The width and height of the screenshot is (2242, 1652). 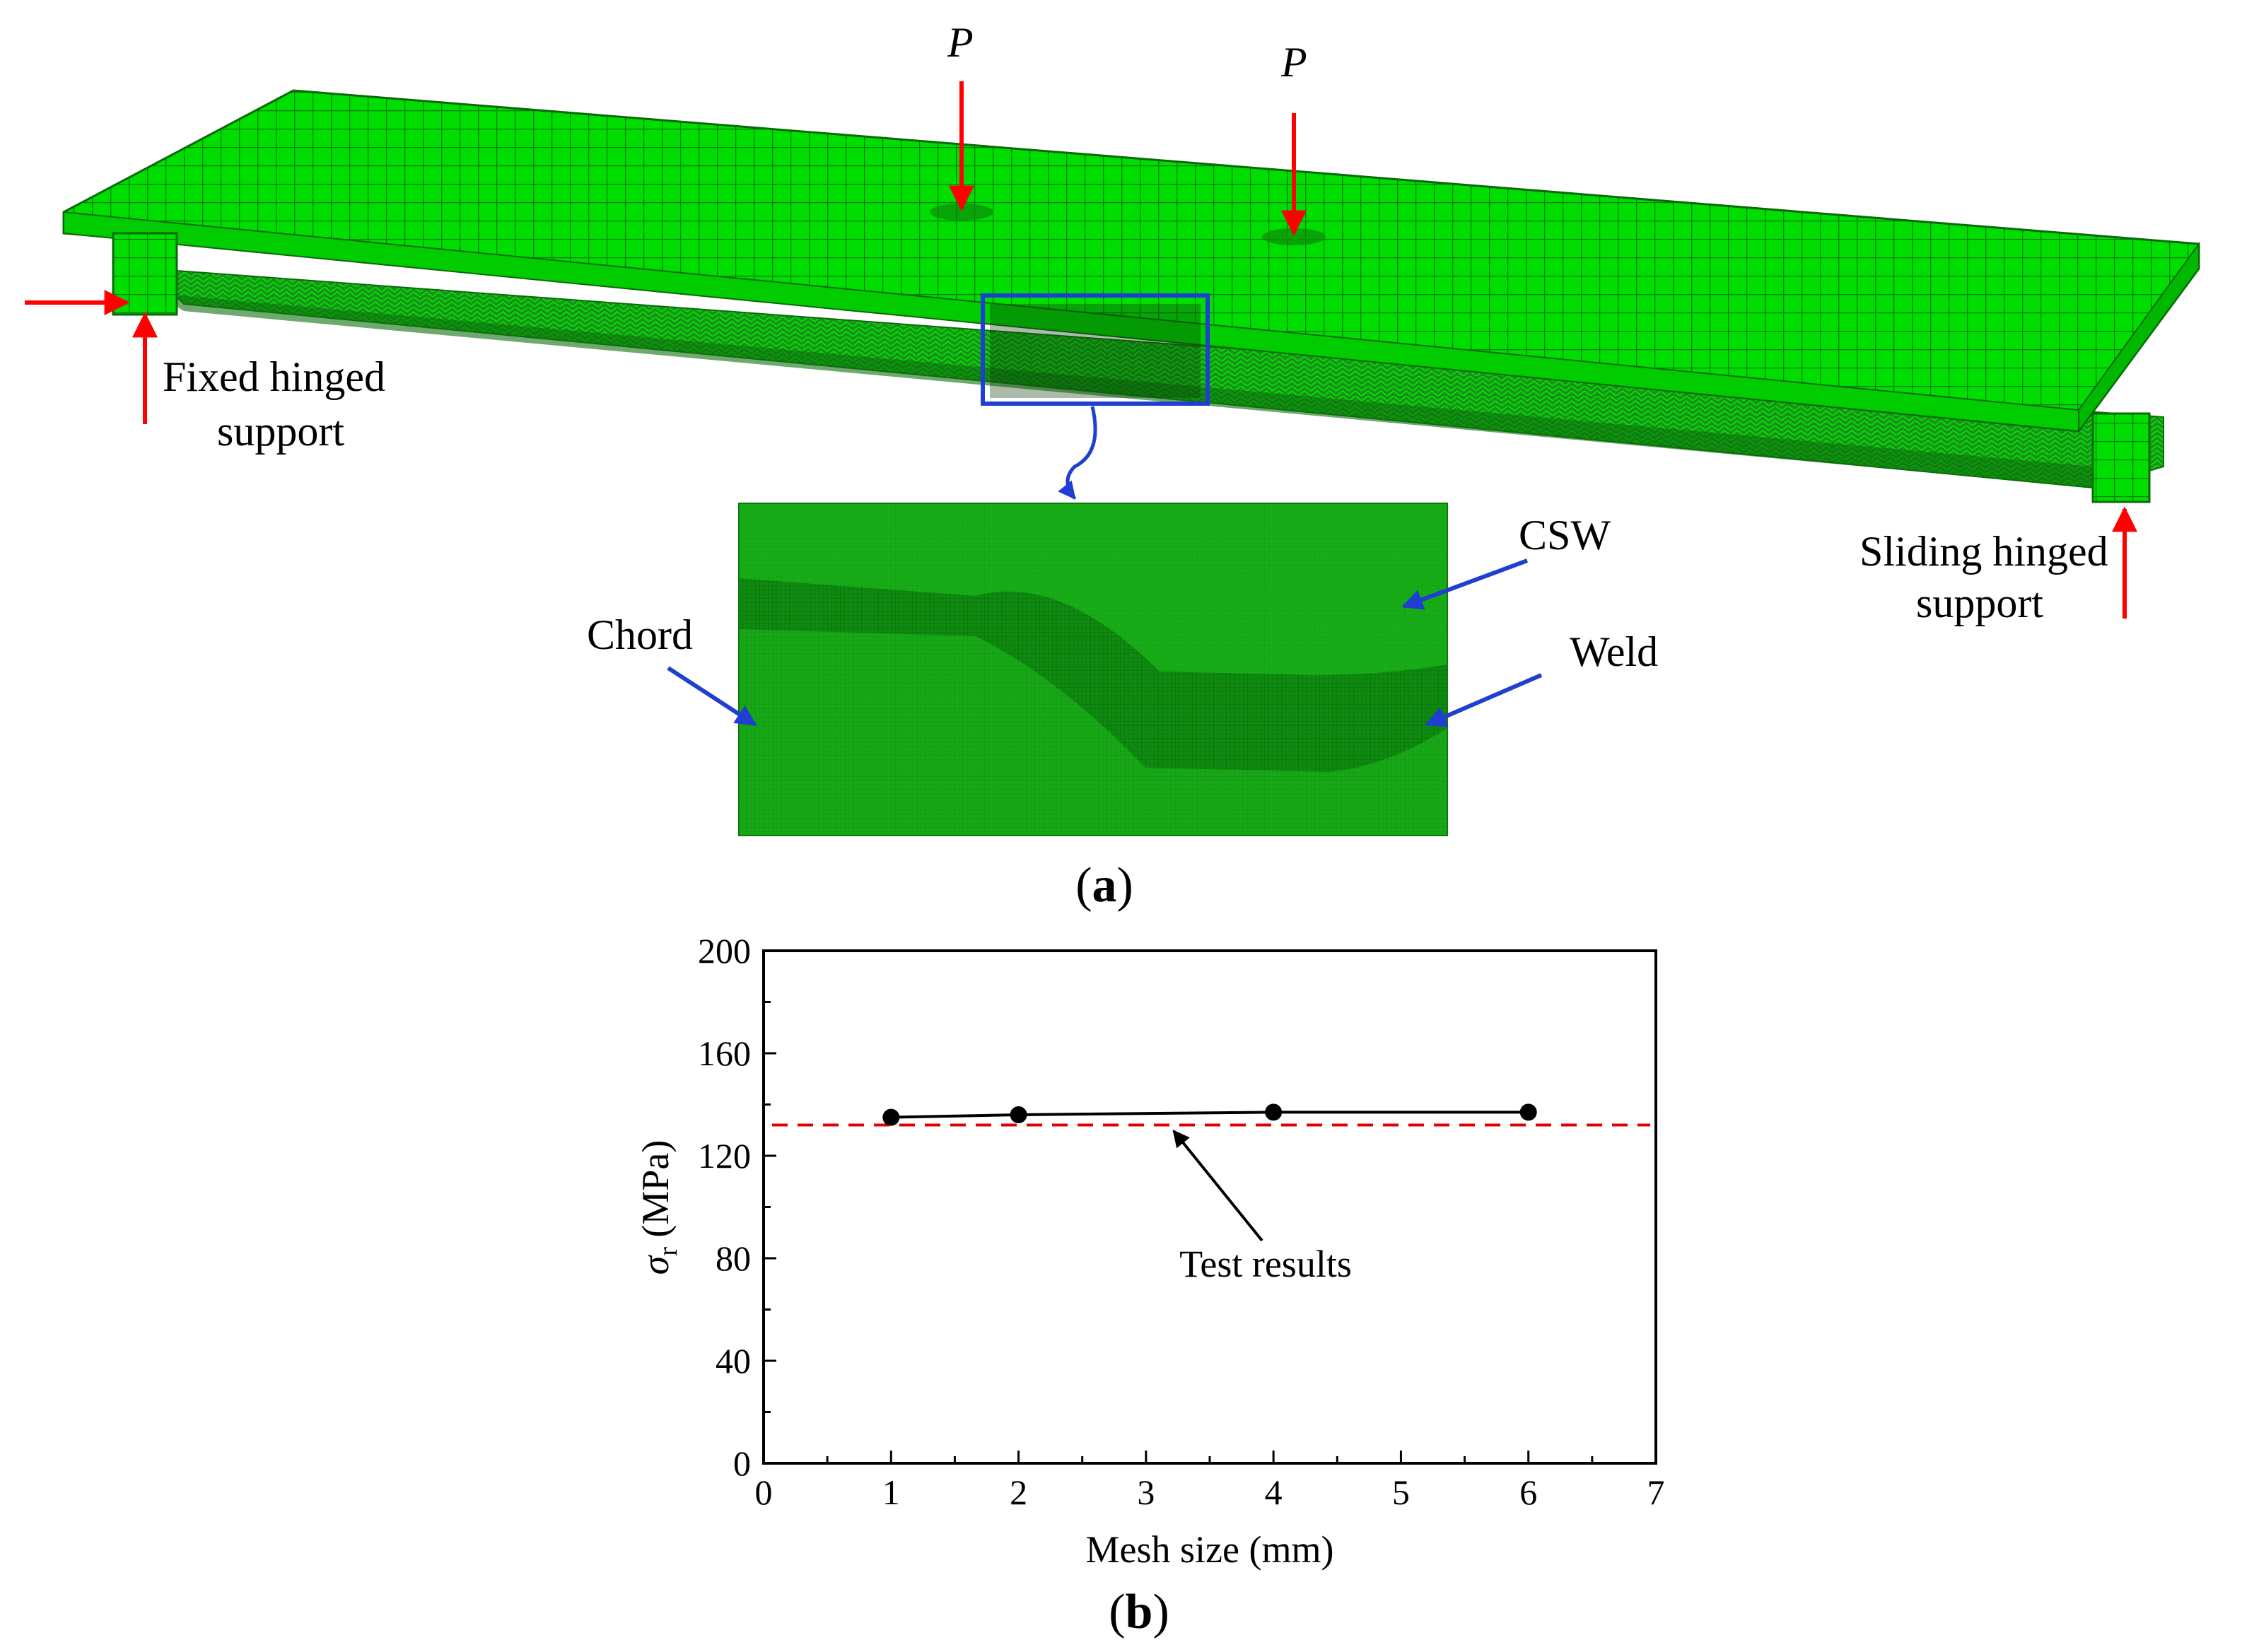 What do you see at coordinates (1484, 700) in the screenshot?
I see `weld-callout-arrow` at bounding box center [1484, 700].